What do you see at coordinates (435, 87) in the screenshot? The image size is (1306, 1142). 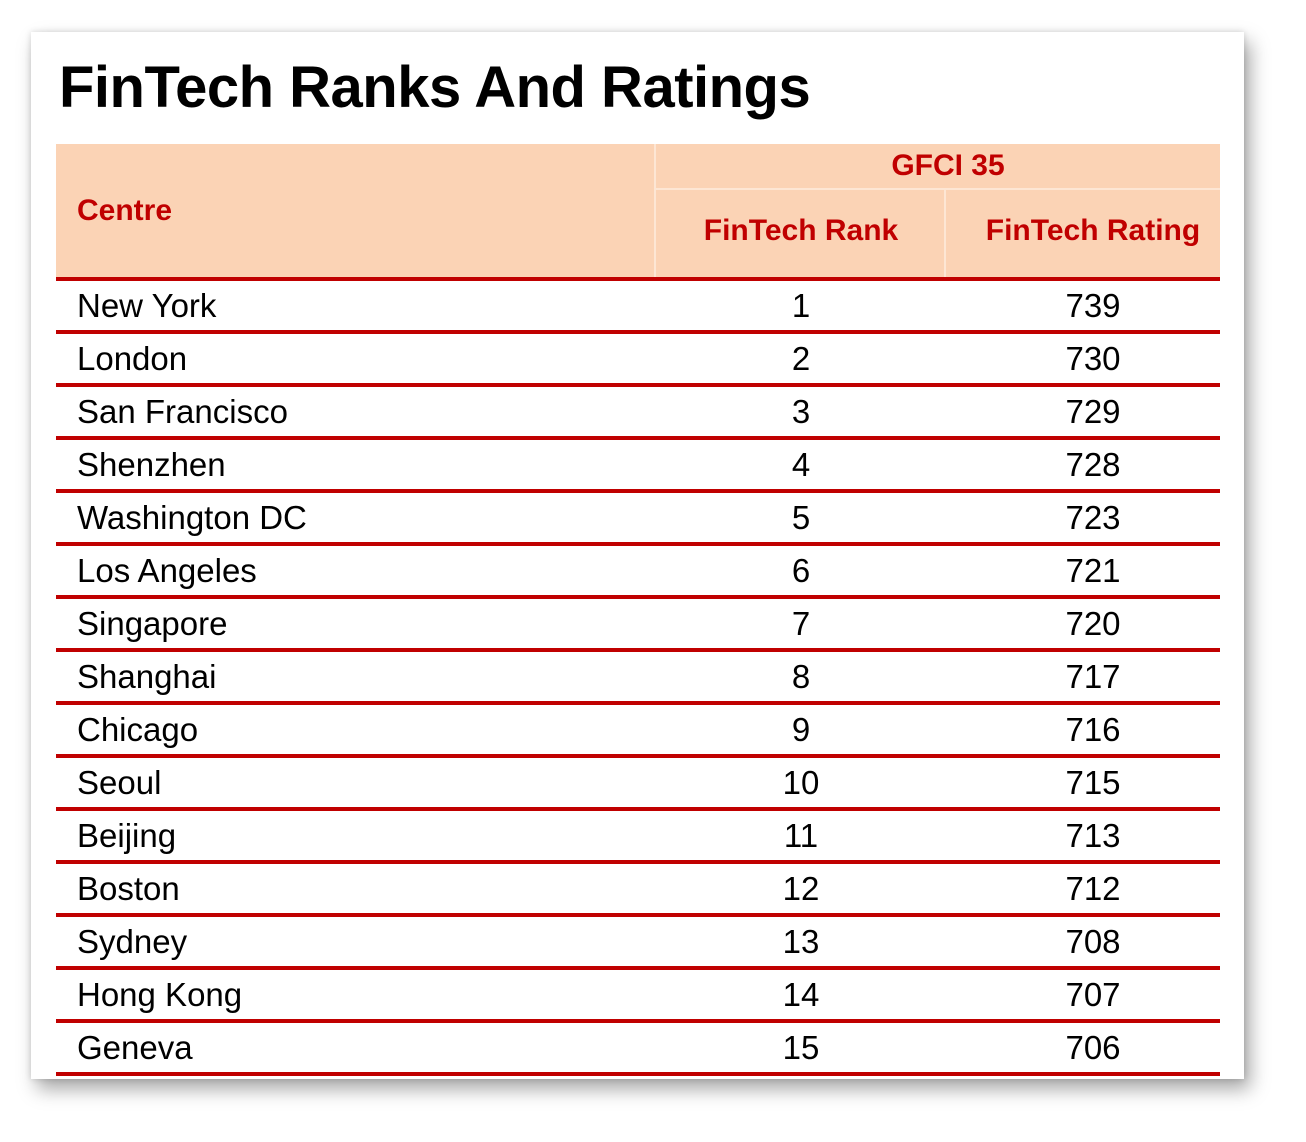 I see `page-title: FinTech Ranks And Ratings` at bounding box center [435, 87].